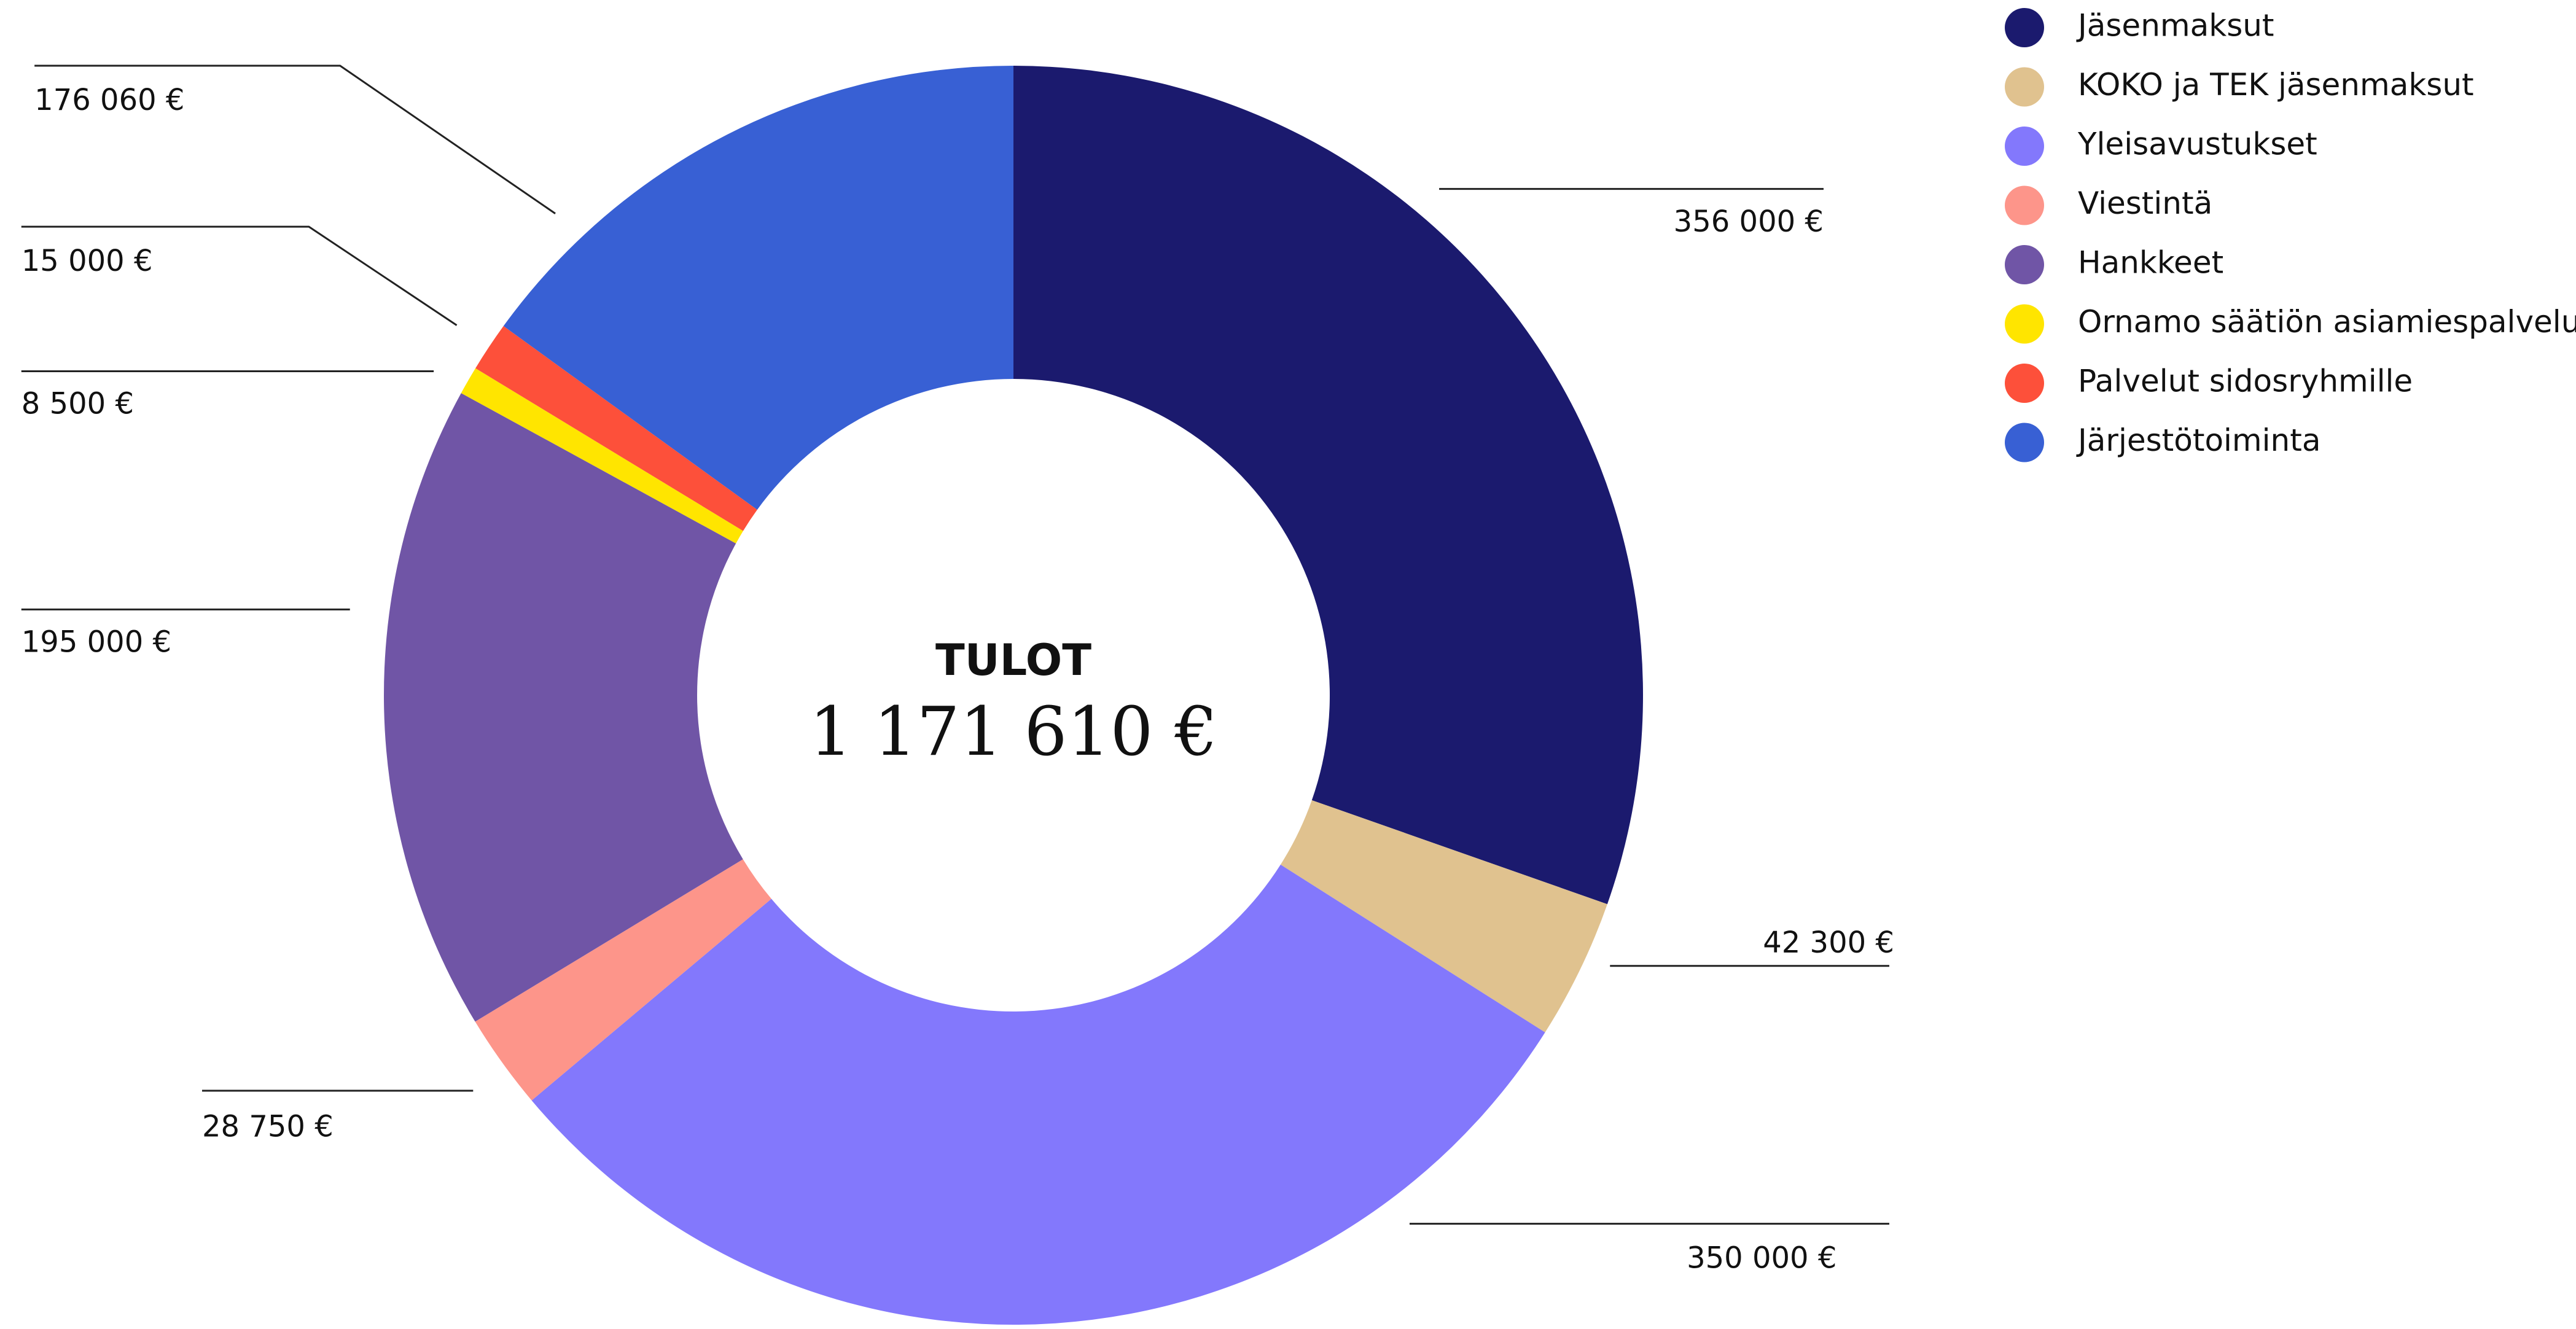 Image resolution: width=2576 pixels, height=1329 pixels. I want to click on data-label: 15 000 €, so click(87, 261).